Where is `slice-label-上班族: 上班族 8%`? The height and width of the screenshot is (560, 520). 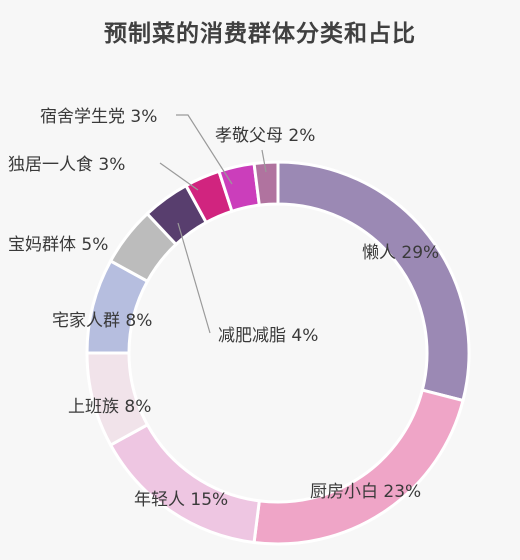 slice-label-上班族: 上班族 8% is located at coordinates (109, 407).